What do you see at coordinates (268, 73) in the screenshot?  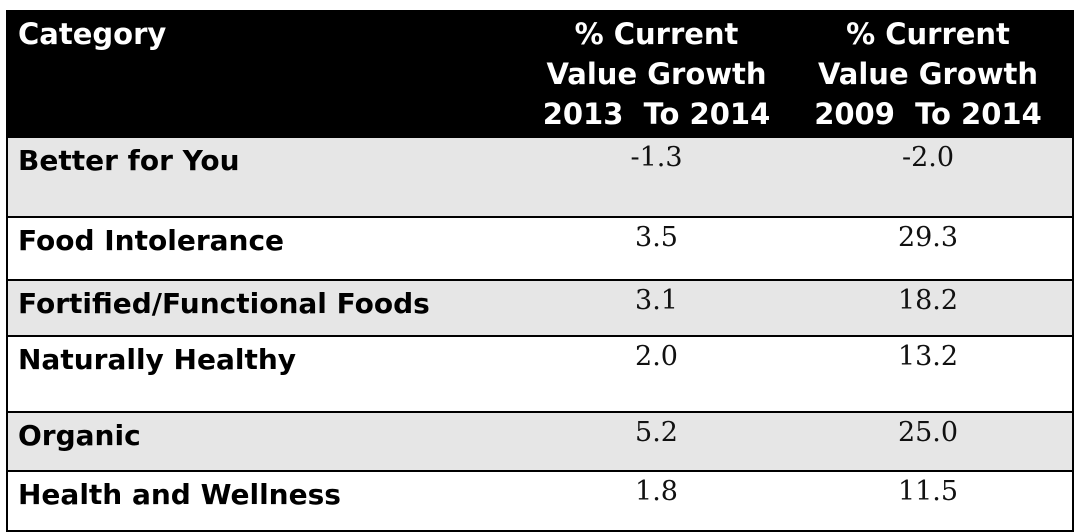 I see `header-category: Category` at bounding box center [268, 73].